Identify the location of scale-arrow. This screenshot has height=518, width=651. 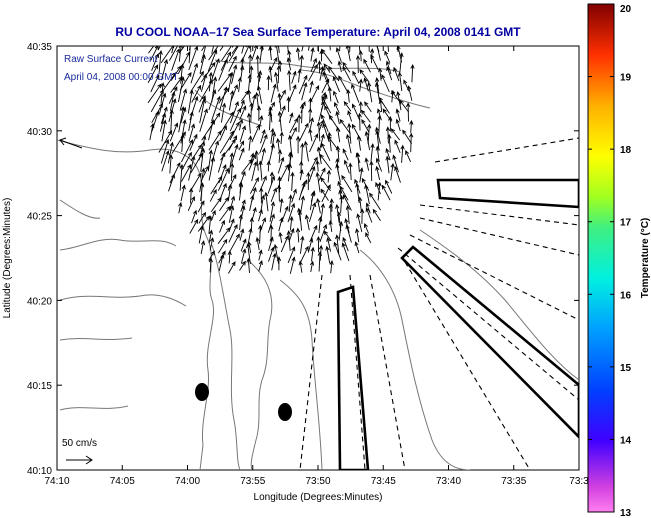
(79, 460).